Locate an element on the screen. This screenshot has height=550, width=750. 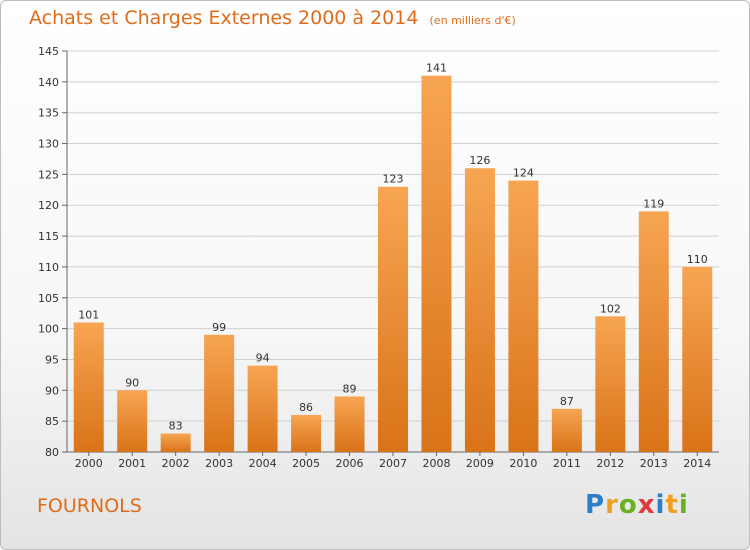
y-tick-label: 145 is located at coordinates (48, 51).